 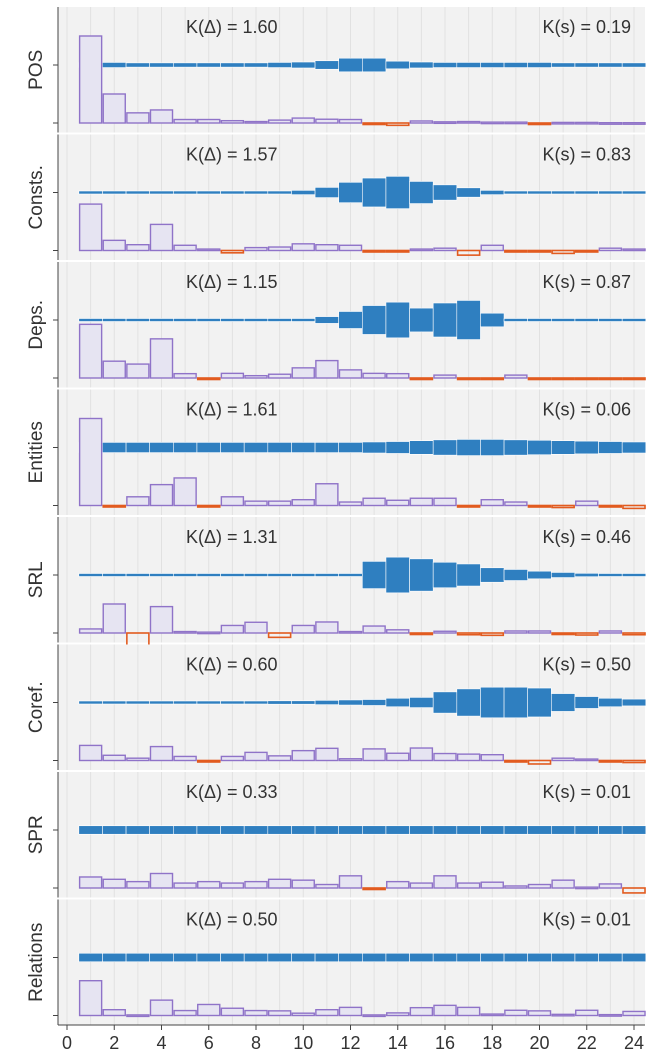 I want to click on x-tick-label: 4, so click(x=161, y=1041).